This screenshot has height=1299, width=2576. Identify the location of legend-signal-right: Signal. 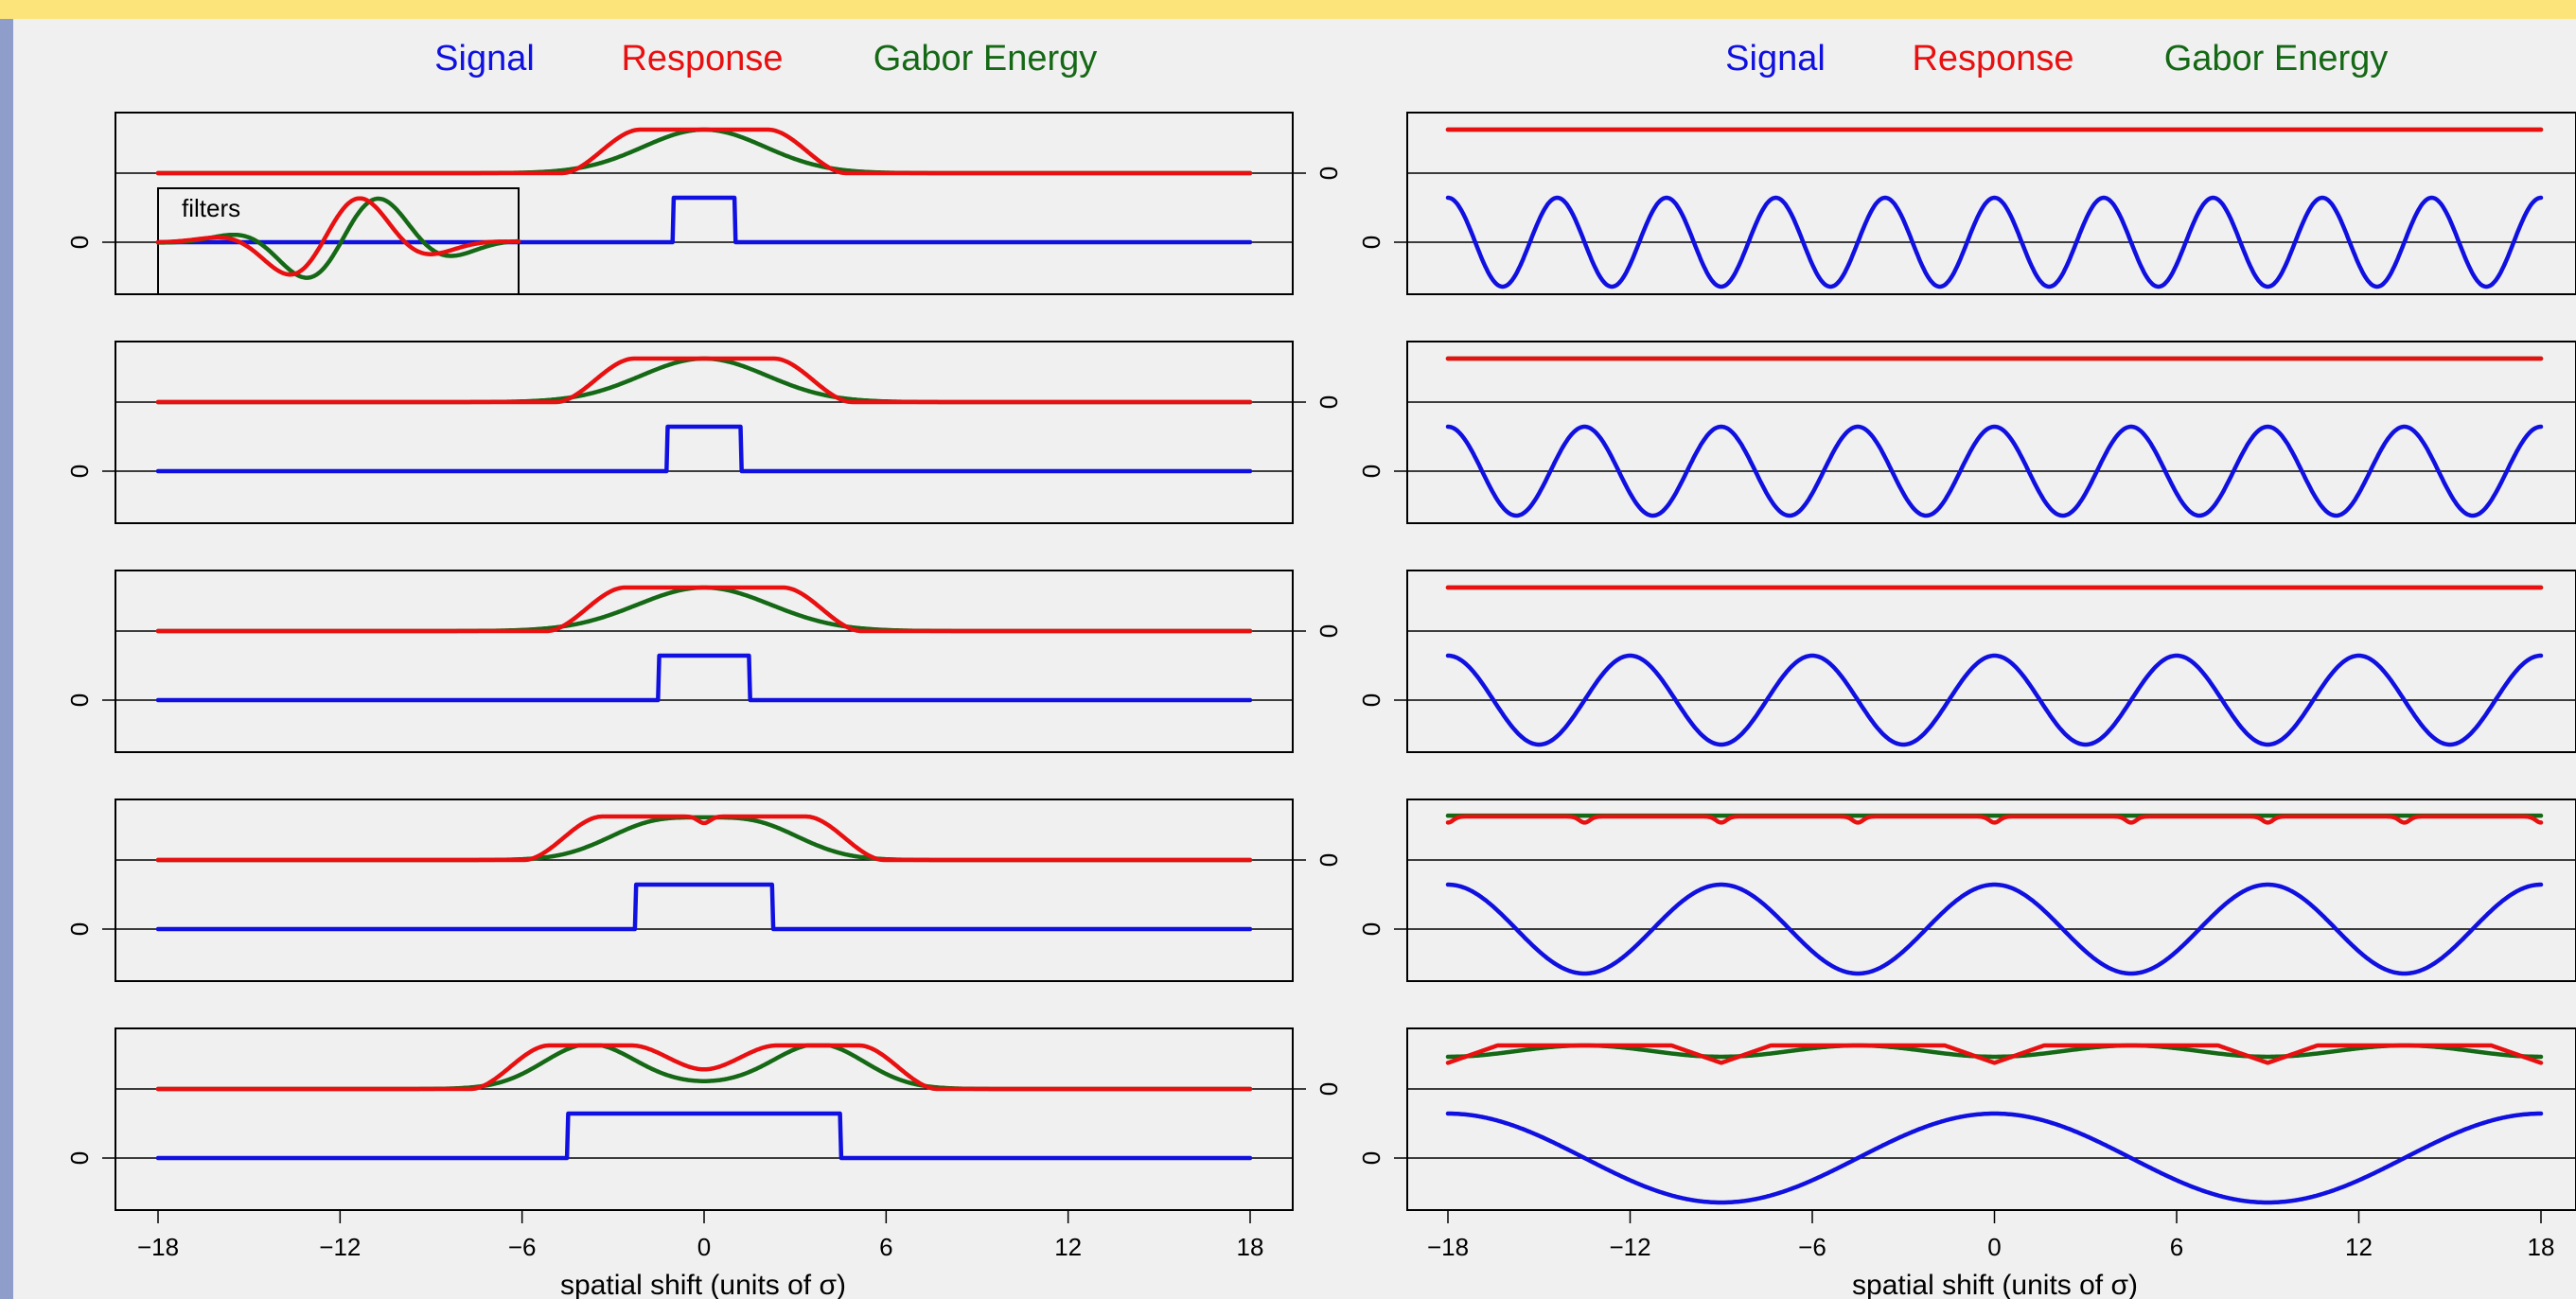
(1775, 59).